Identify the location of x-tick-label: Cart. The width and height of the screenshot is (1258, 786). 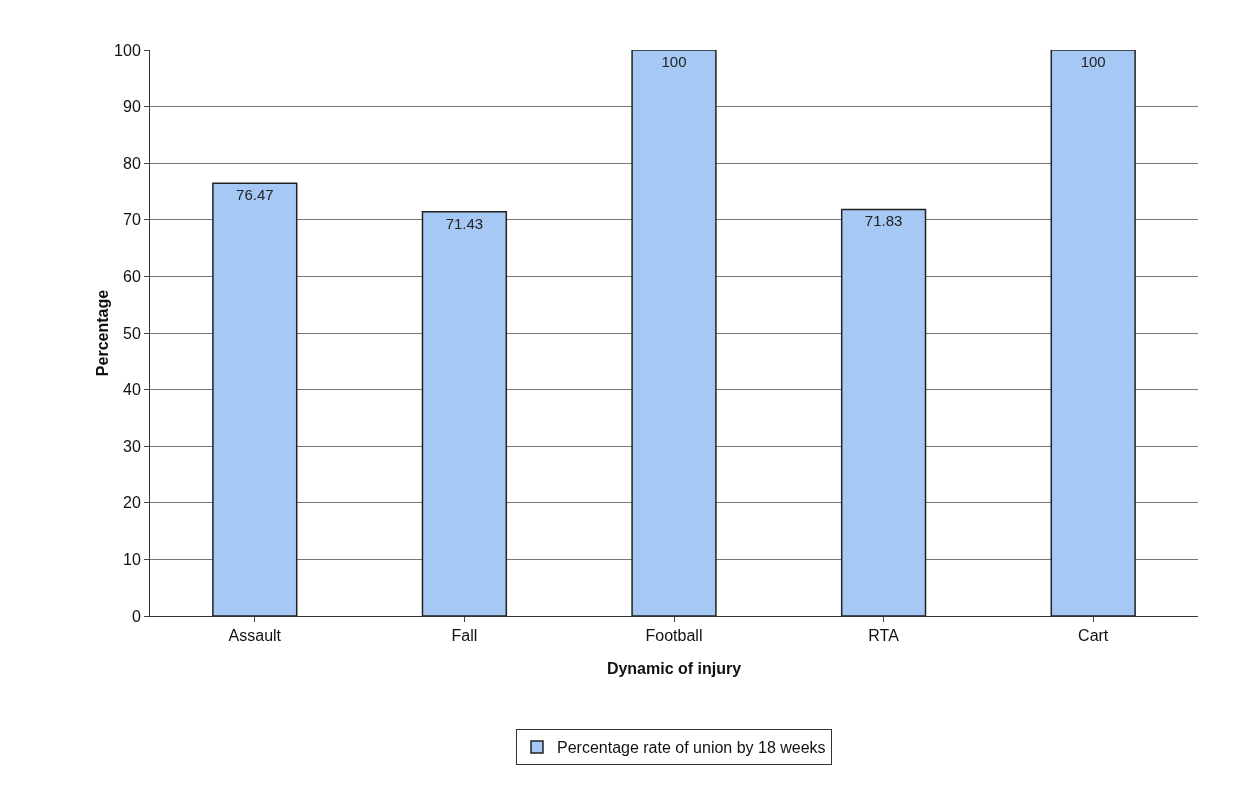
(1093, 636).